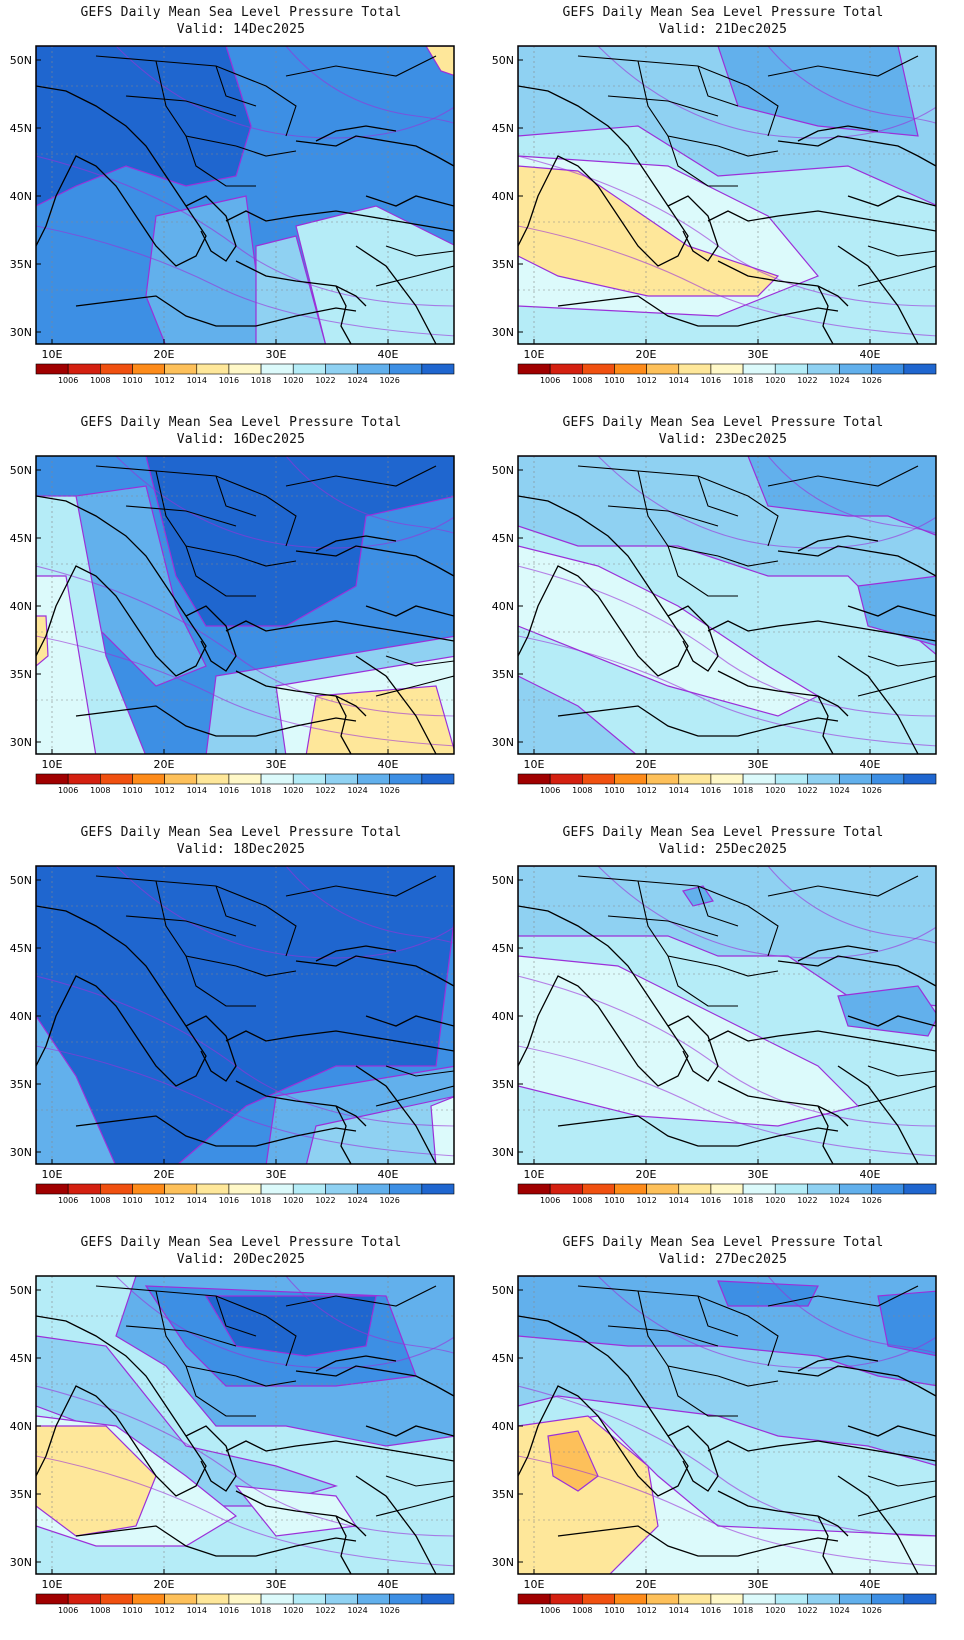  Describe the element at coordinates (614, 790) in the screenshot. I see `colorbar-label: 1010` at that location.